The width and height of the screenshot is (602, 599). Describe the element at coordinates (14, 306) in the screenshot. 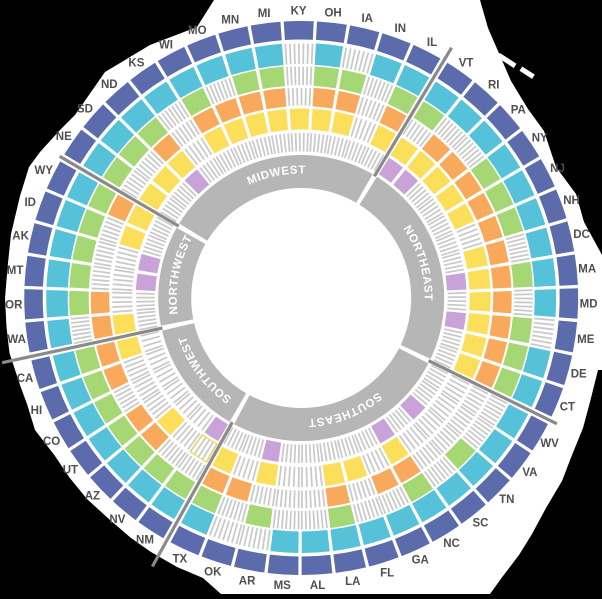

I see `svg-text: OR` at that location.